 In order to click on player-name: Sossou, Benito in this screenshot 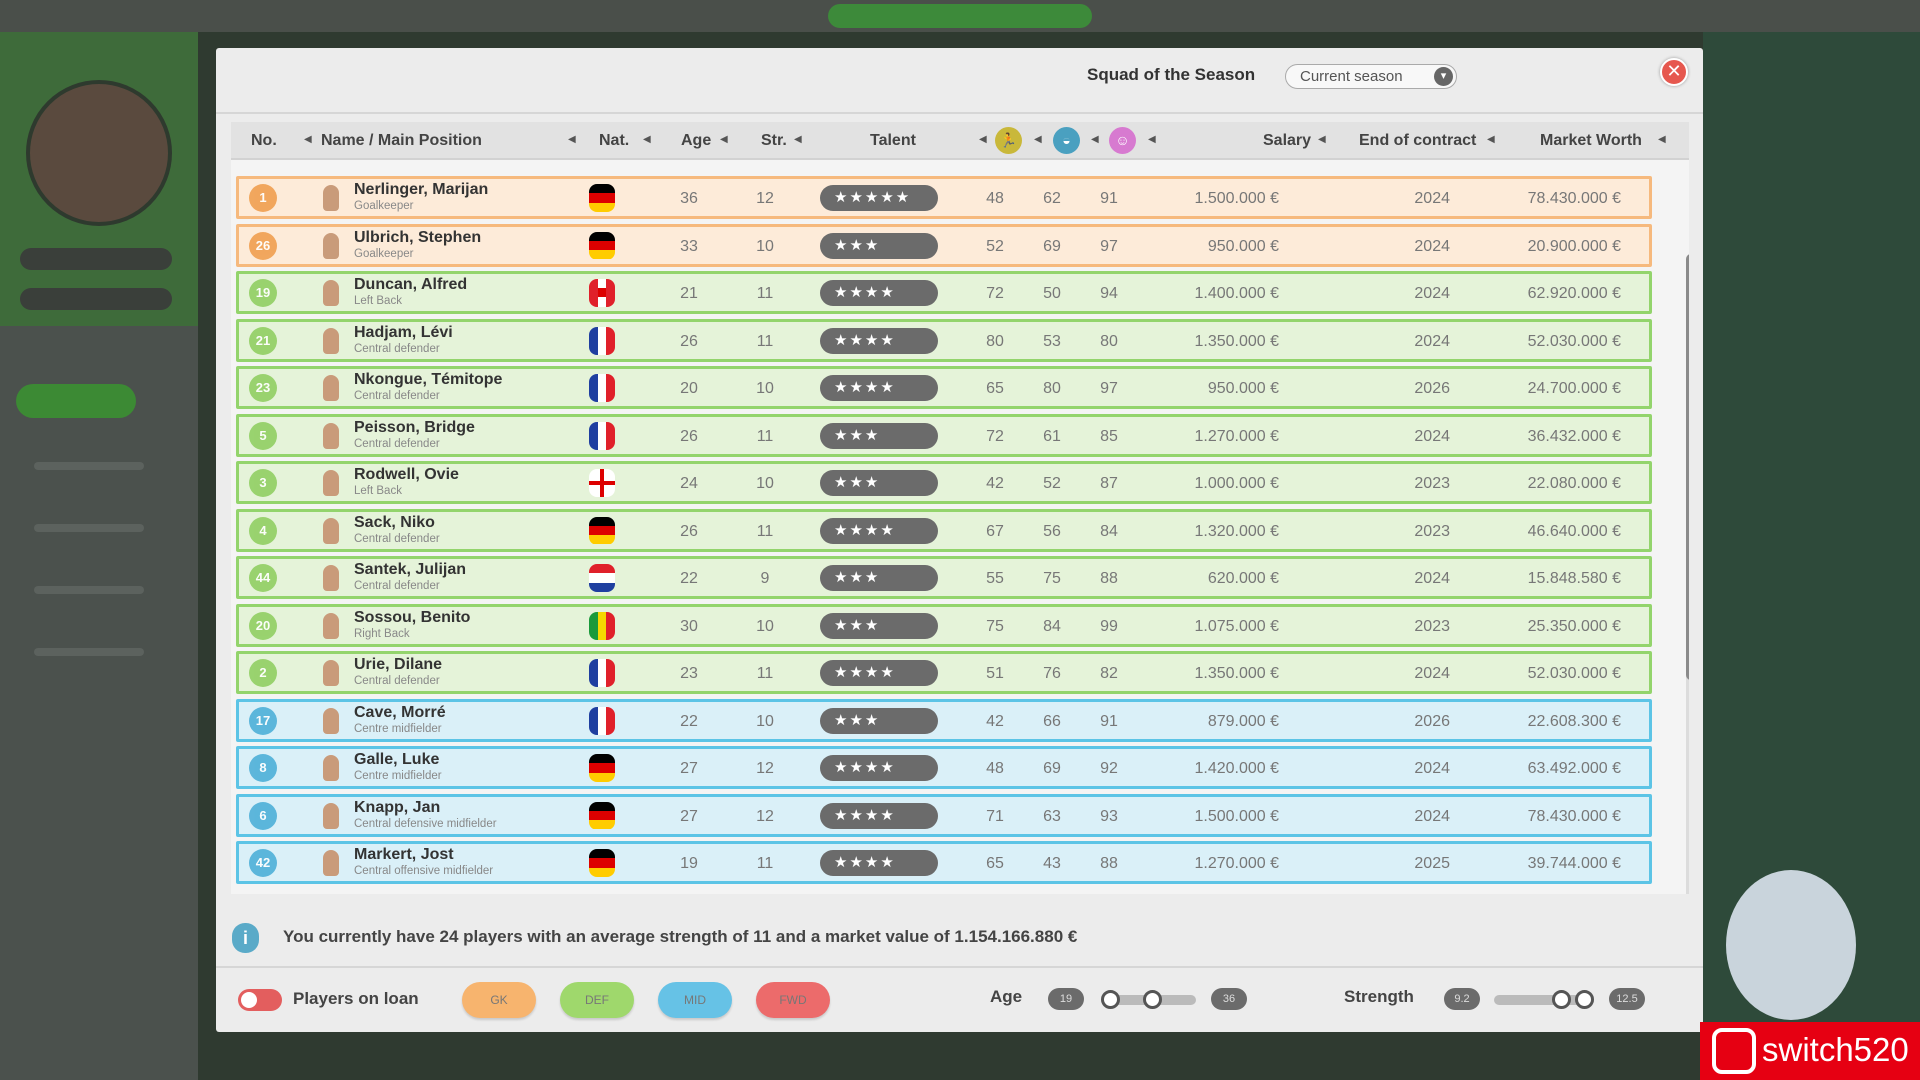, I will do `click(412, 617)`.